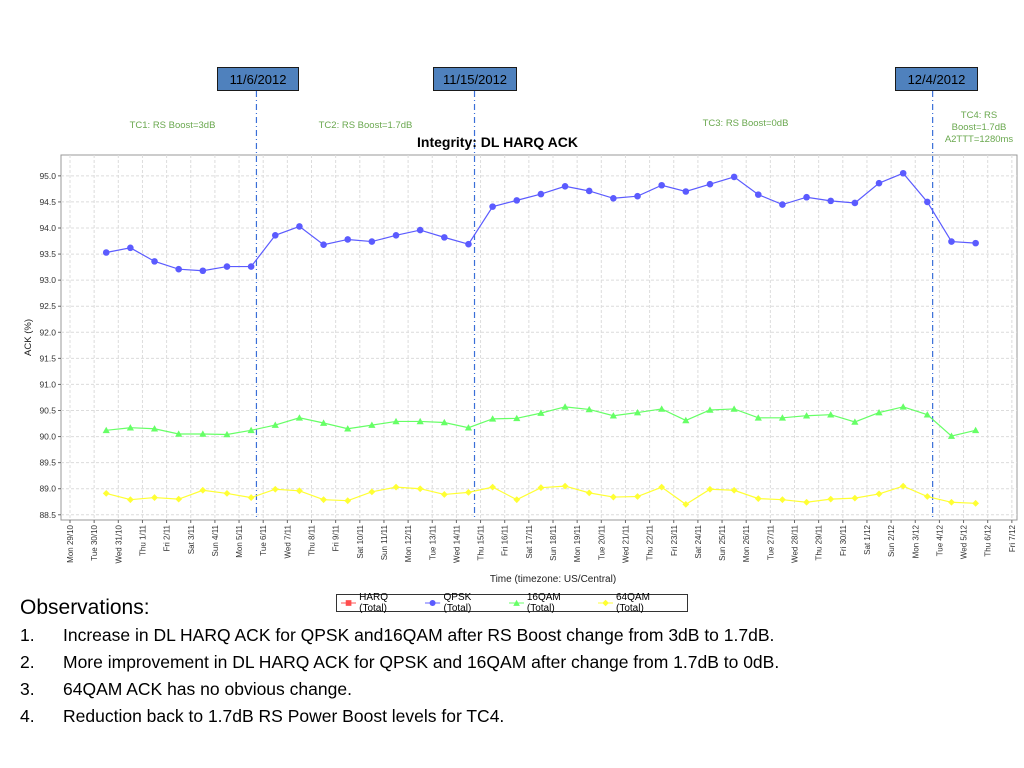 This screenshot has width=1024, height=768. What do you see at coordinates (979, 115) in the screenshot?
I see `tc4-label-line1: TC4: RS` at bounding box center [979, 115].